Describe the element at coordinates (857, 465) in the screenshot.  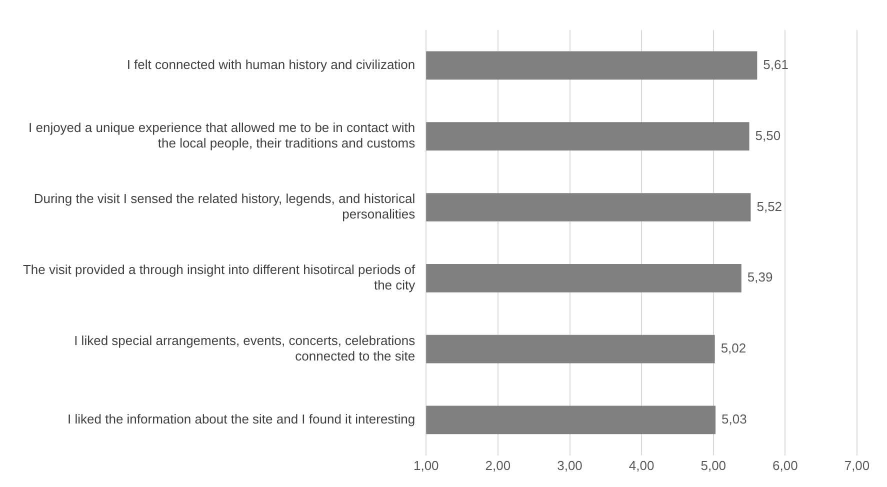
I see `x-tick-label: 7,00` at that location.